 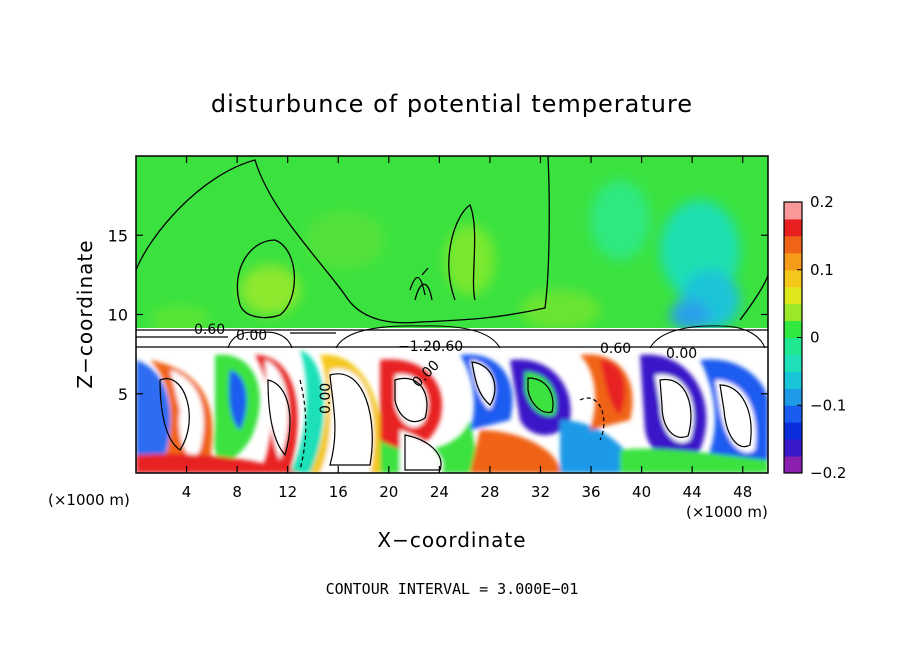 I want to click on x-tick-label: 12, so click(x=287, y=492).